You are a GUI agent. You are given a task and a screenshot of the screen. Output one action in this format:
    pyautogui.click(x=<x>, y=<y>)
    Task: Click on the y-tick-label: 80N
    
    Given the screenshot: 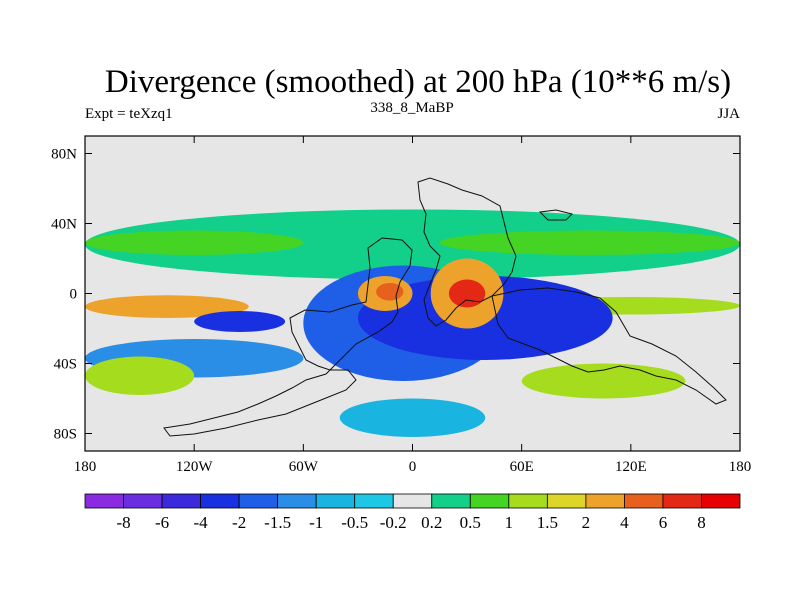 What is the action you would take?
    pyautogui.click(x=64, y=155)
    